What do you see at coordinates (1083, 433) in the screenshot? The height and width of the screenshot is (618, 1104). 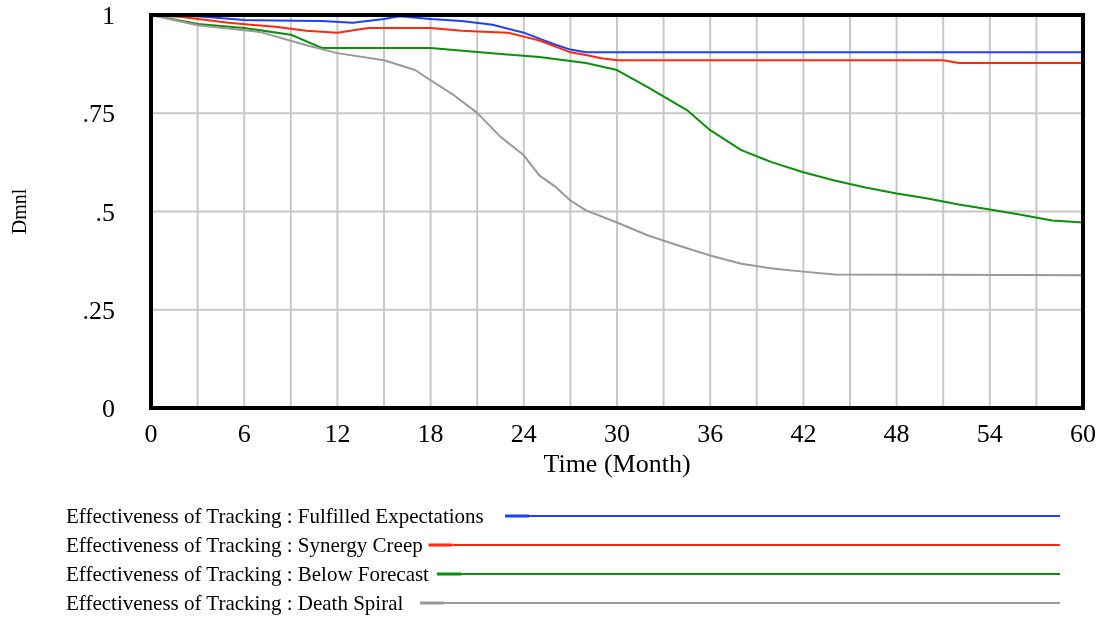 I see `x-tick-label: 60` at bounding box center [1083, 433].